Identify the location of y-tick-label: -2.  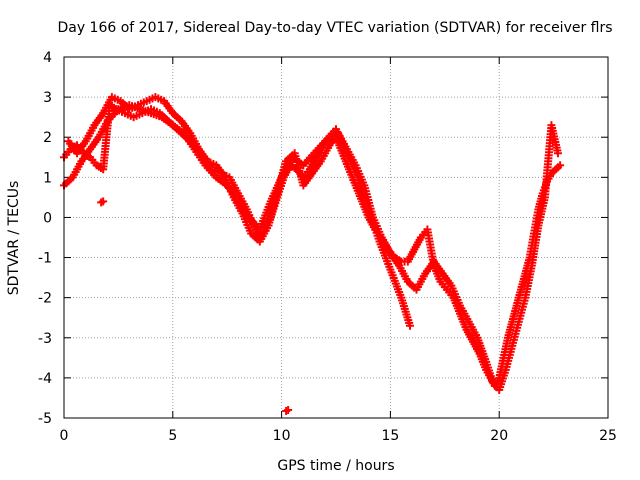
(45, 299).